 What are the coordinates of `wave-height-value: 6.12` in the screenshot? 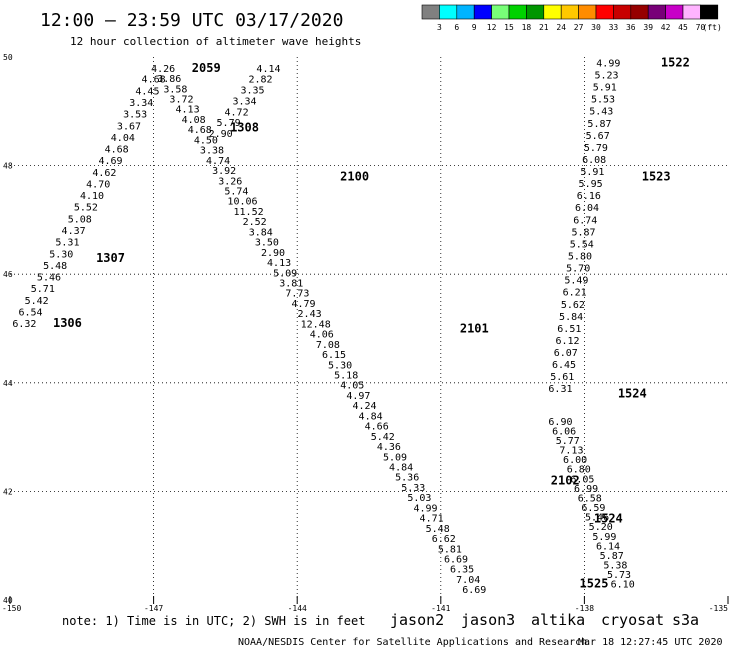 It's located at (568, 341).